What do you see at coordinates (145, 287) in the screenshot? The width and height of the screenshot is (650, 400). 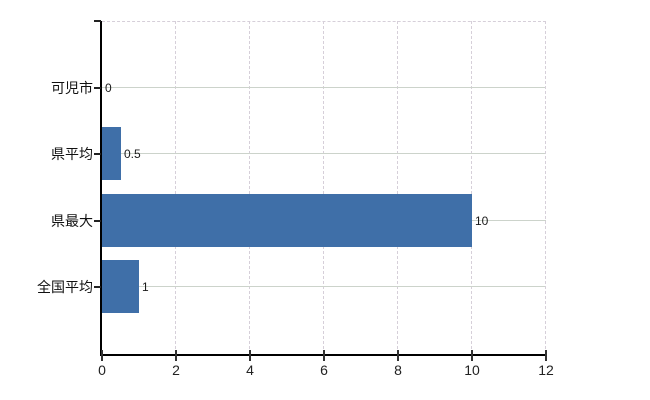 I see `bar-value-label: 1` at bounding box center [145, 287].